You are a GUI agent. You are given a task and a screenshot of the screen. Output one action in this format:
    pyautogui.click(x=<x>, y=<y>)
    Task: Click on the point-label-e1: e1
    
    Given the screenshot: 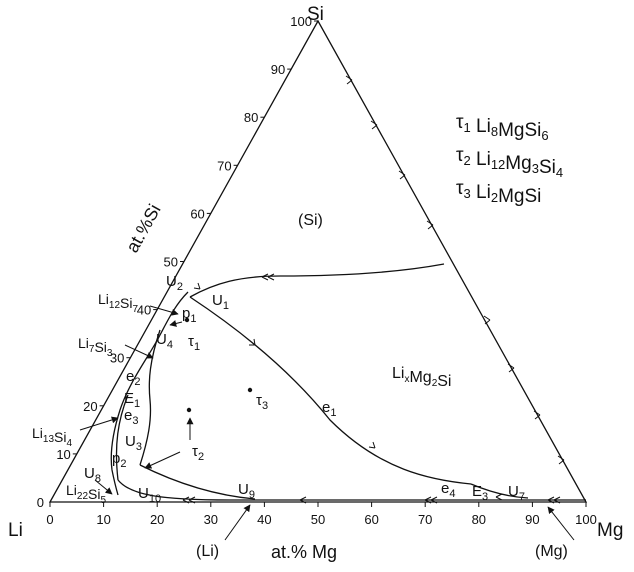 What is the action you would take?
    pyautogui.click(x=329, y=409)
    